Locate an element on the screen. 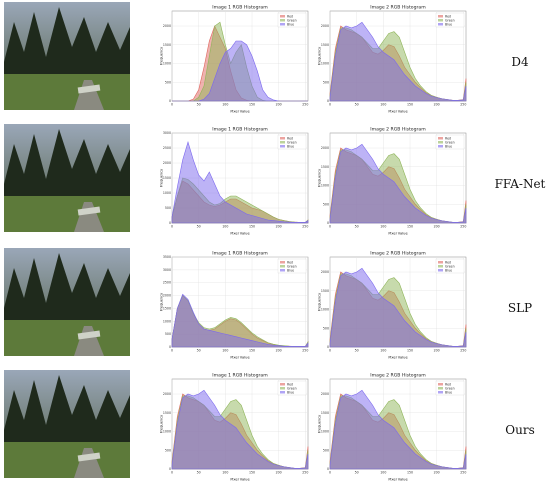  x-tick-label: 200 is located at coordinates (279, 105).